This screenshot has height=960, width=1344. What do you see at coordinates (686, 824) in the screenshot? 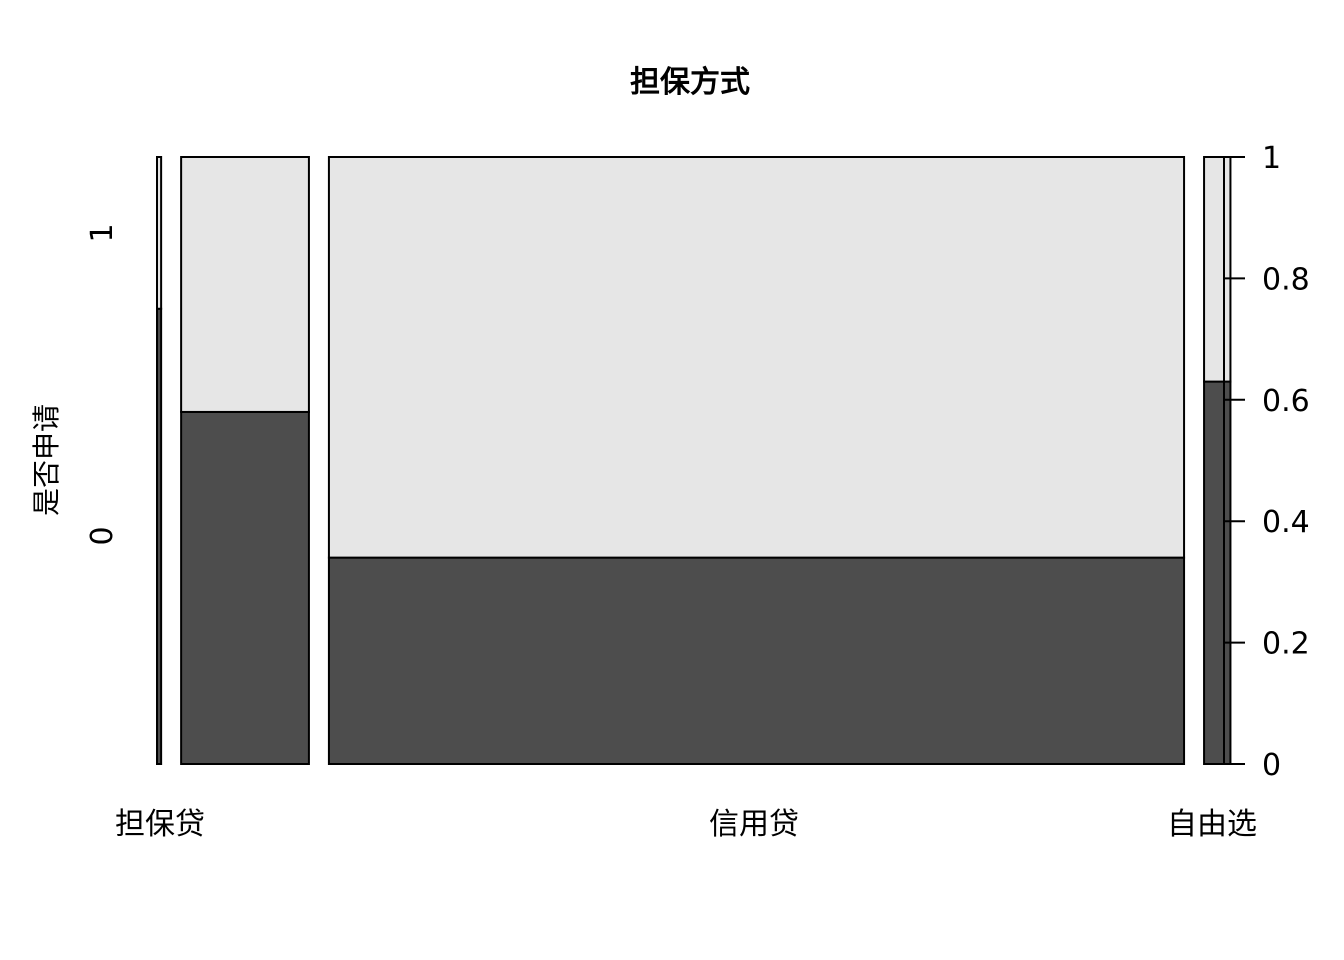
I see `x-axis-labels: 担保贷 信用贷 自由选` at bounding box center [686, 824].